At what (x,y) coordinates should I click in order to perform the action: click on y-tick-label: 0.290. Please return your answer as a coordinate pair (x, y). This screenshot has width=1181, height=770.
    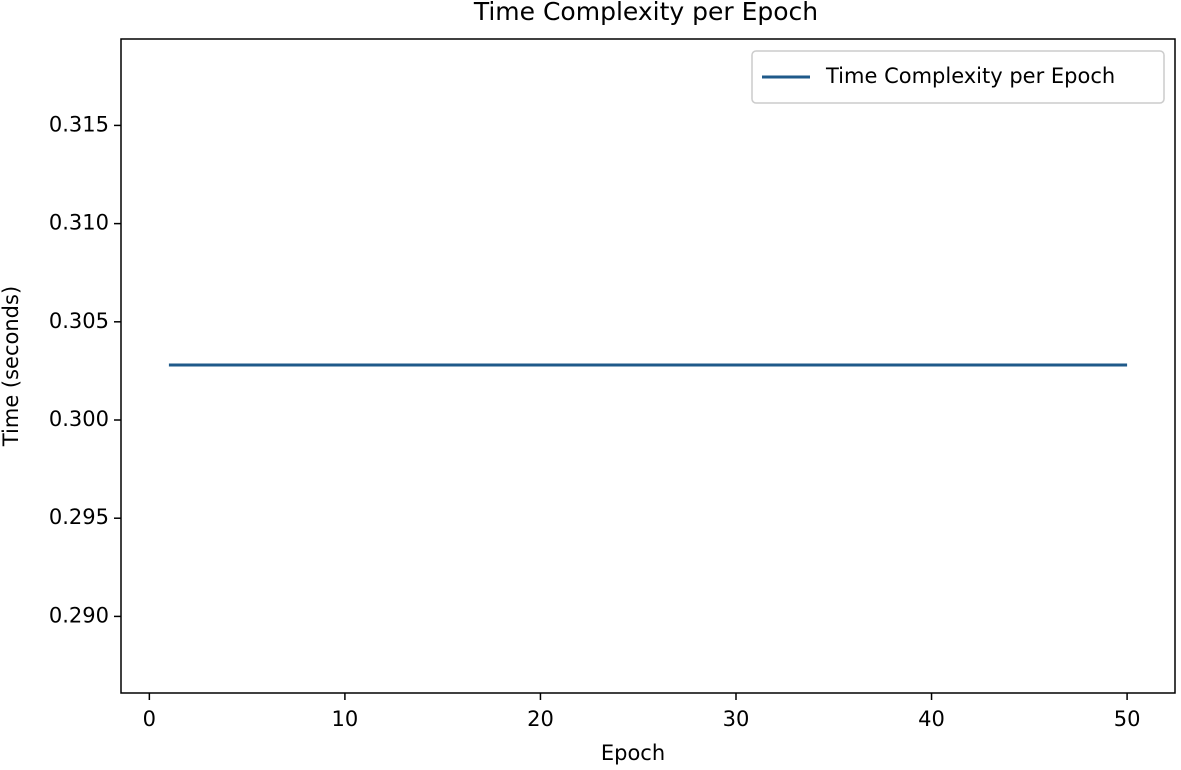
    Looking at the image, I should click on (79, 615).